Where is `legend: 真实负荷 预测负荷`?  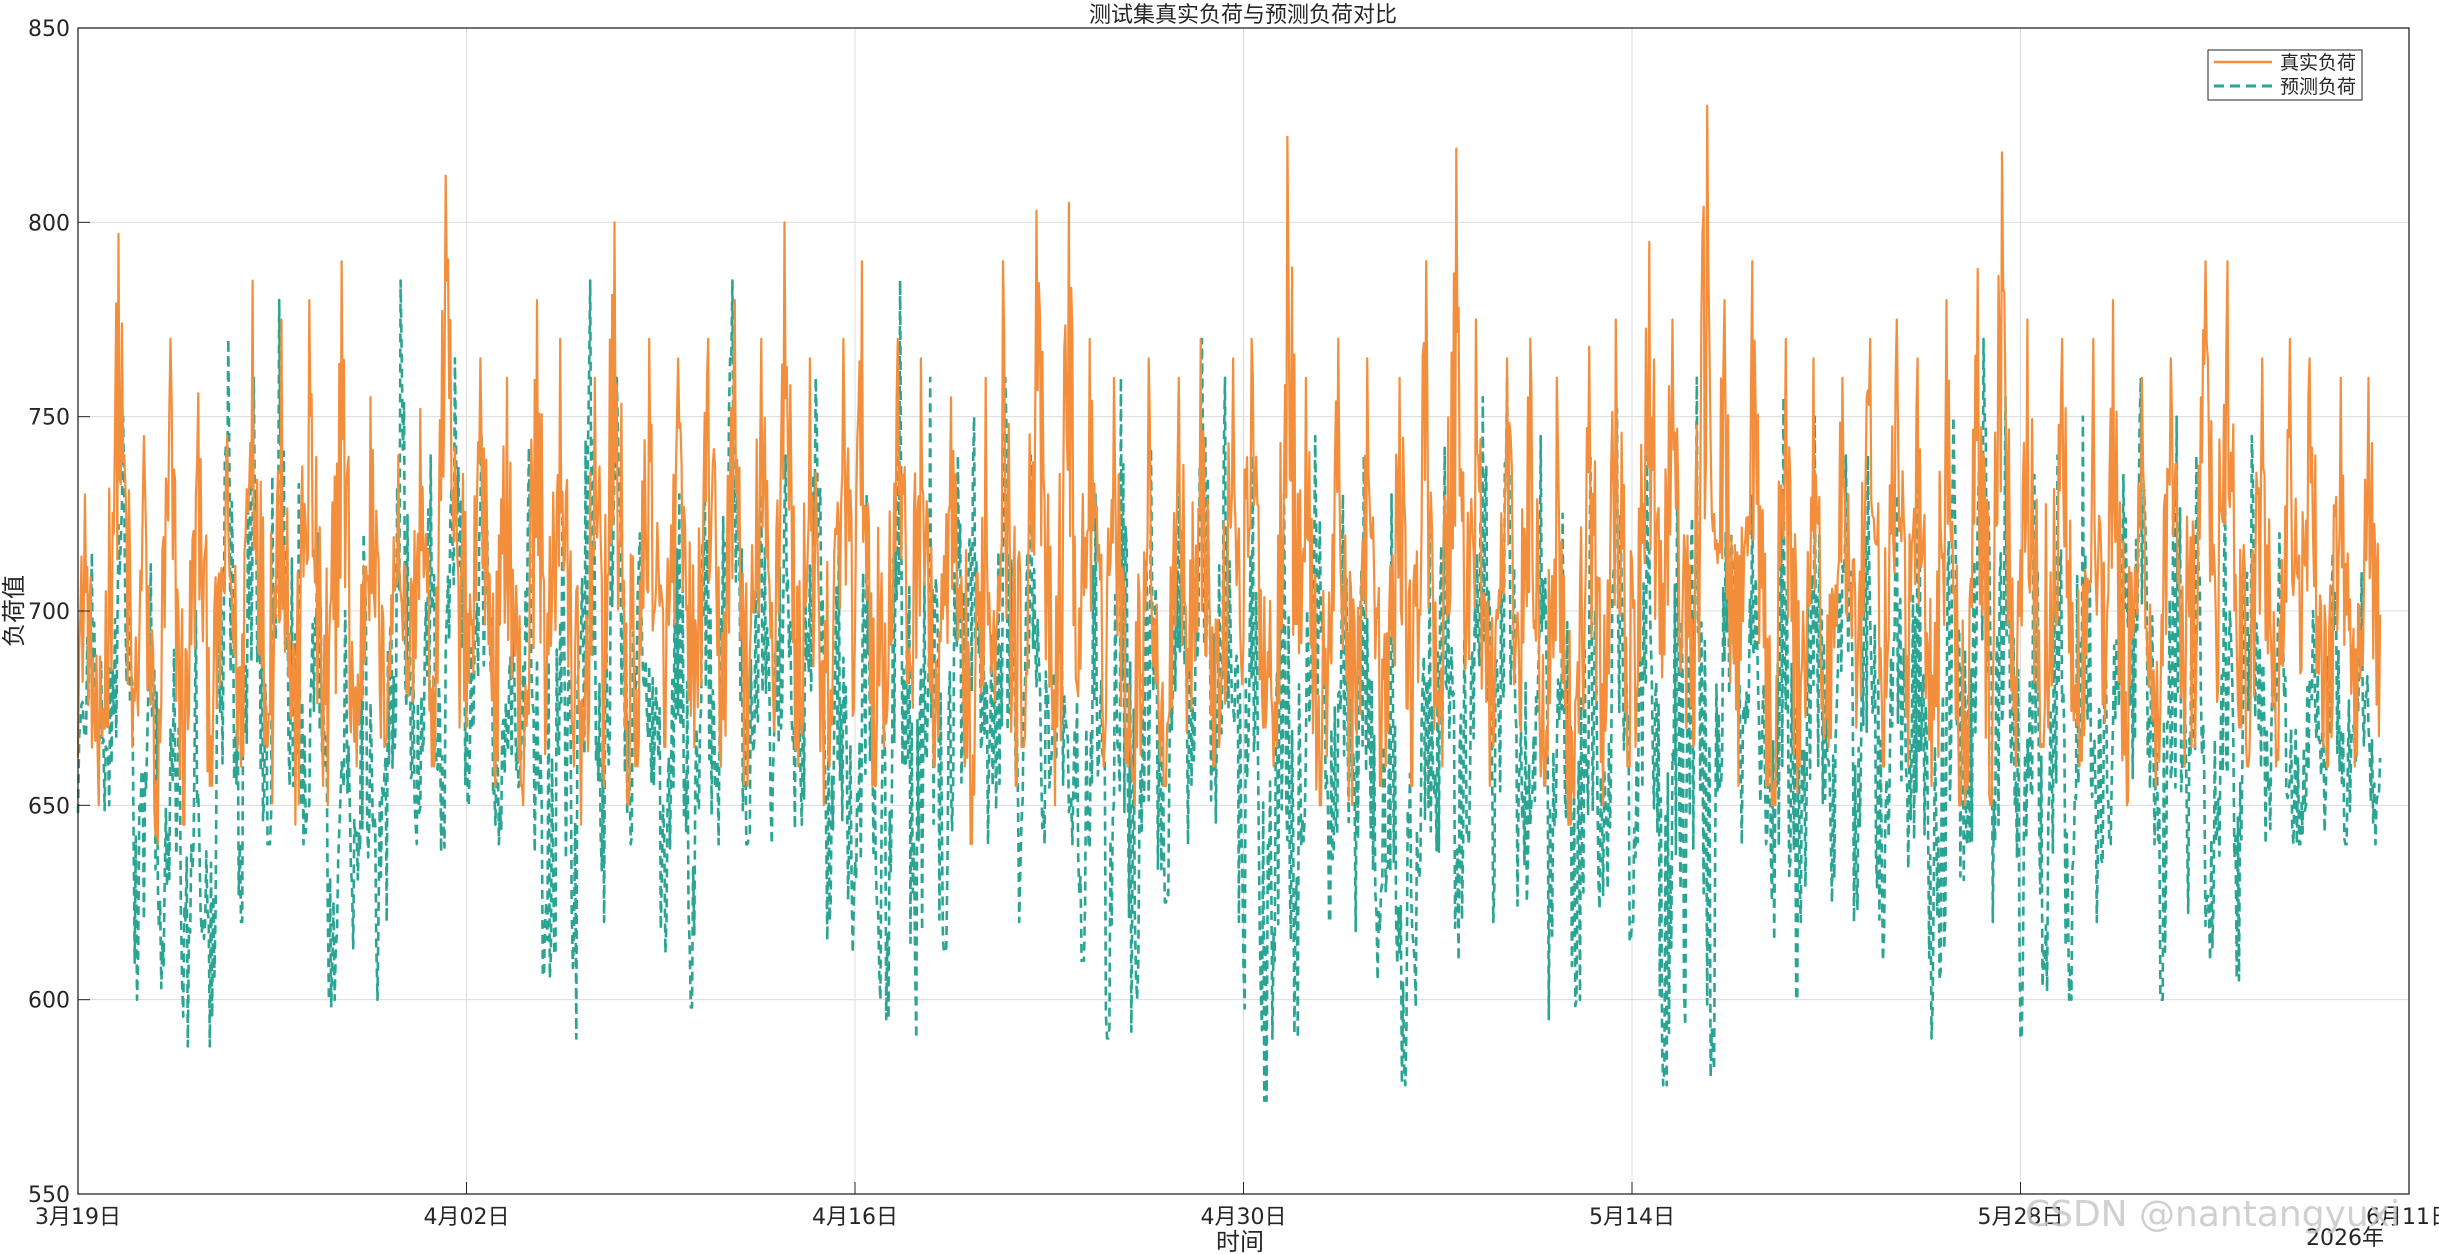
legend: 真实负荷 预测负荷 is located at coordinates (2285, 75).